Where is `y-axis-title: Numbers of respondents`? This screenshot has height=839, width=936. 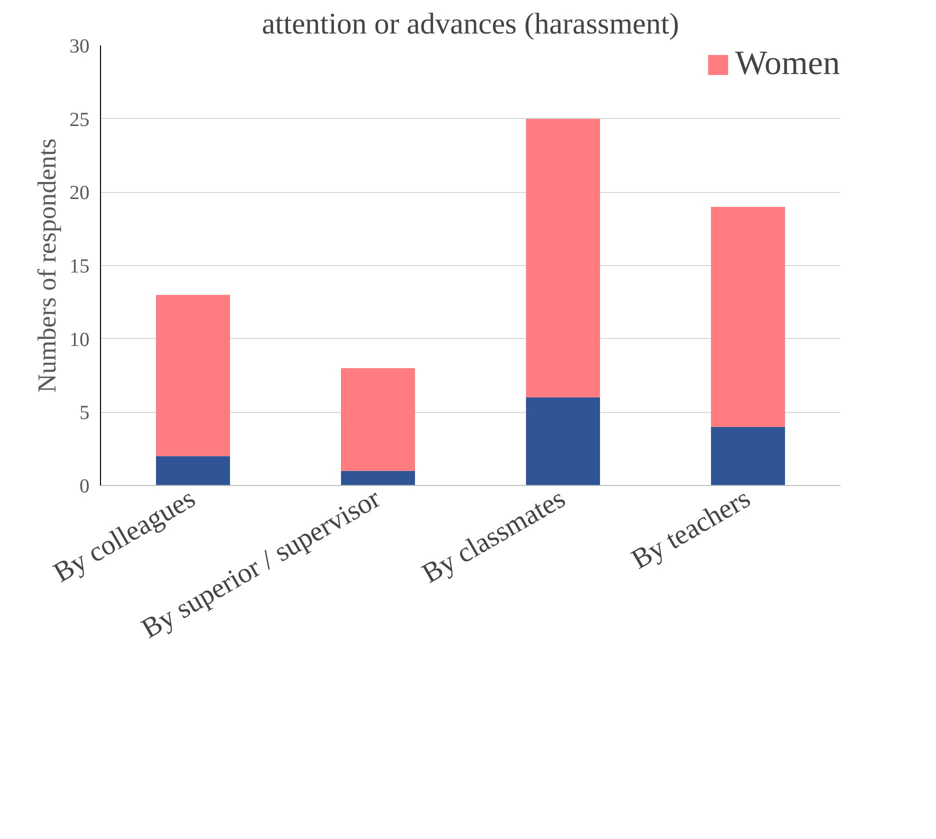
y-axis-title: Numbers of respondents is located at coordinates (47, 265).